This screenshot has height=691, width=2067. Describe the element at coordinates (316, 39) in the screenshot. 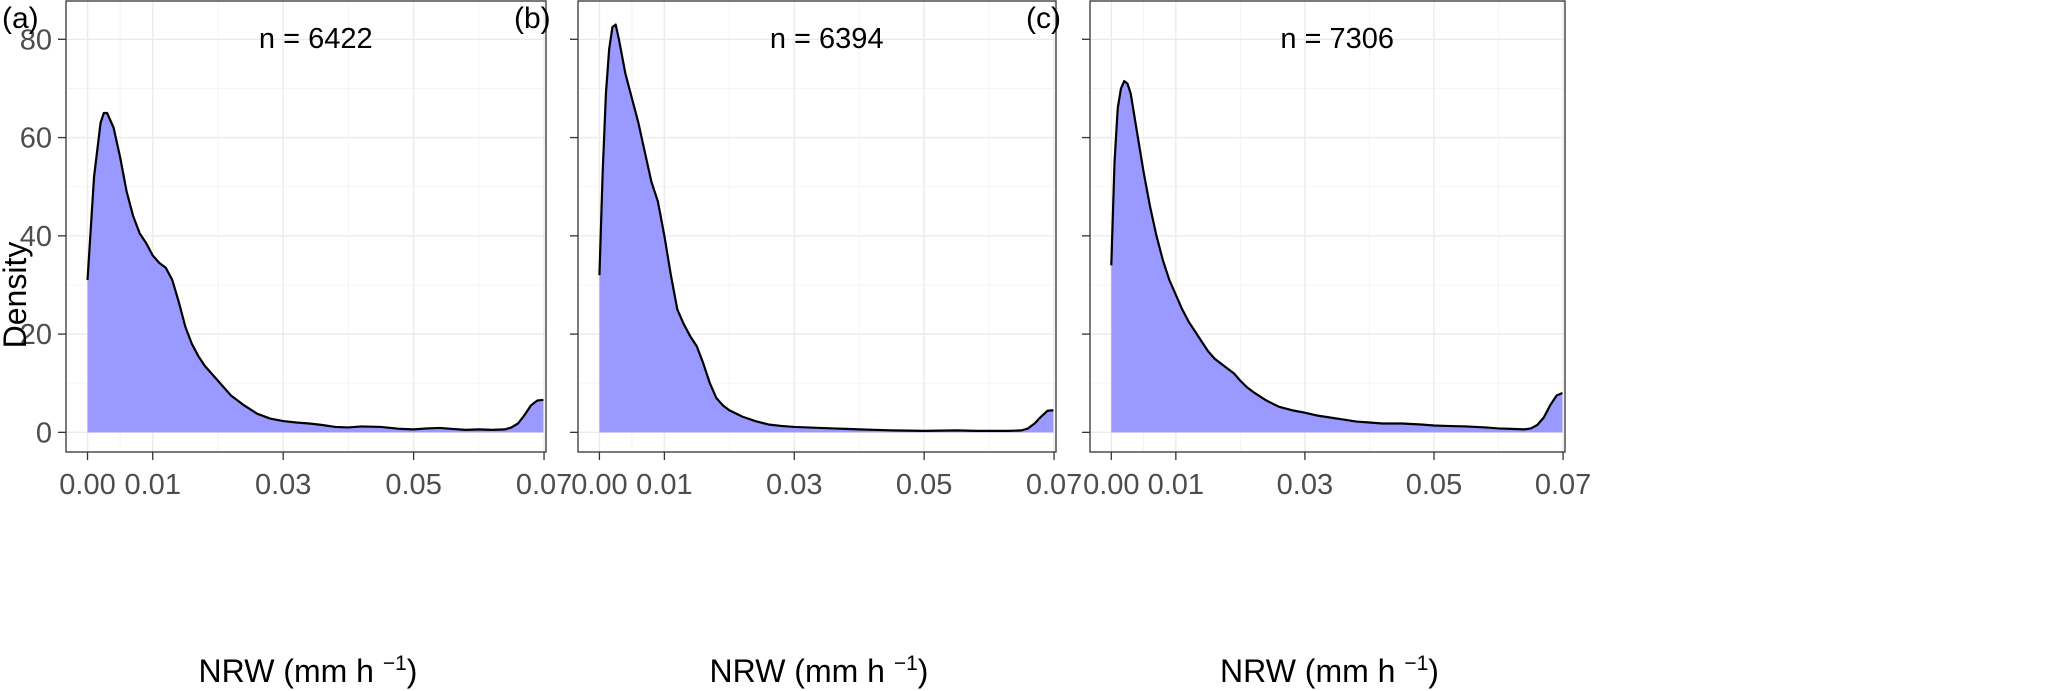

I see `sample-size-annotation: n = 6422` at that location.